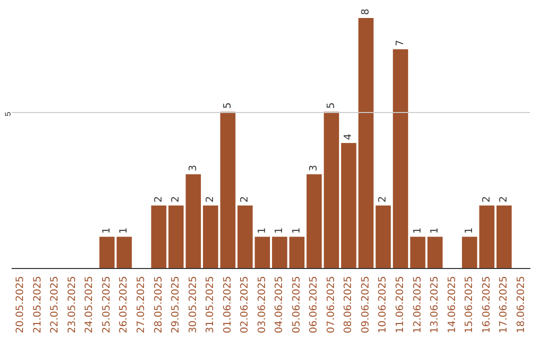 This screenshot has width=540, height=340. I want to click on x-tick-label: 24.05.2025, so click(90, 305).